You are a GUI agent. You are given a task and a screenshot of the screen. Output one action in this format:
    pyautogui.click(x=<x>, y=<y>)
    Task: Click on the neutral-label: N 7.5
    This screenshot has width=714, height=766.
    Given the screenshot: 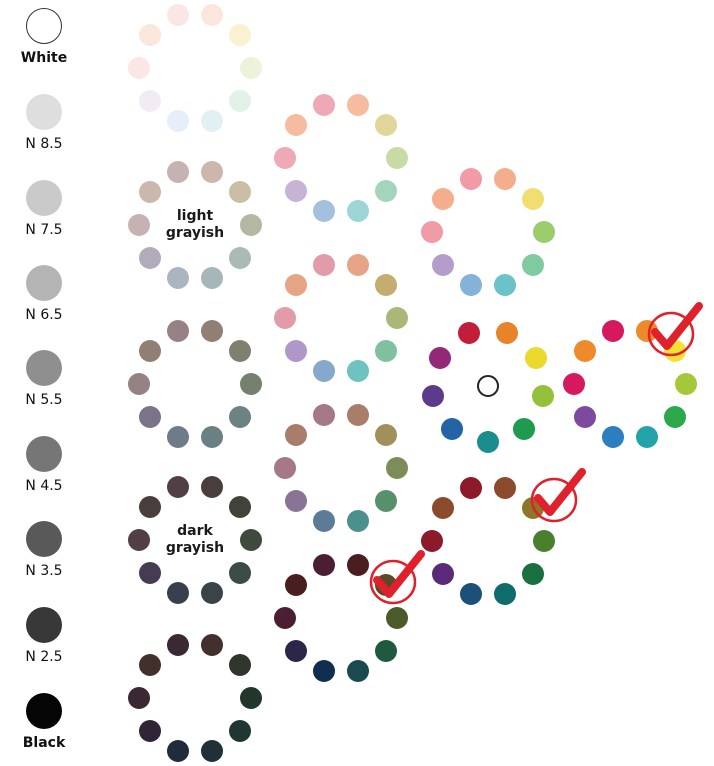 What is the action you would take?
    pyautogui.click(x=44, y=230)
    